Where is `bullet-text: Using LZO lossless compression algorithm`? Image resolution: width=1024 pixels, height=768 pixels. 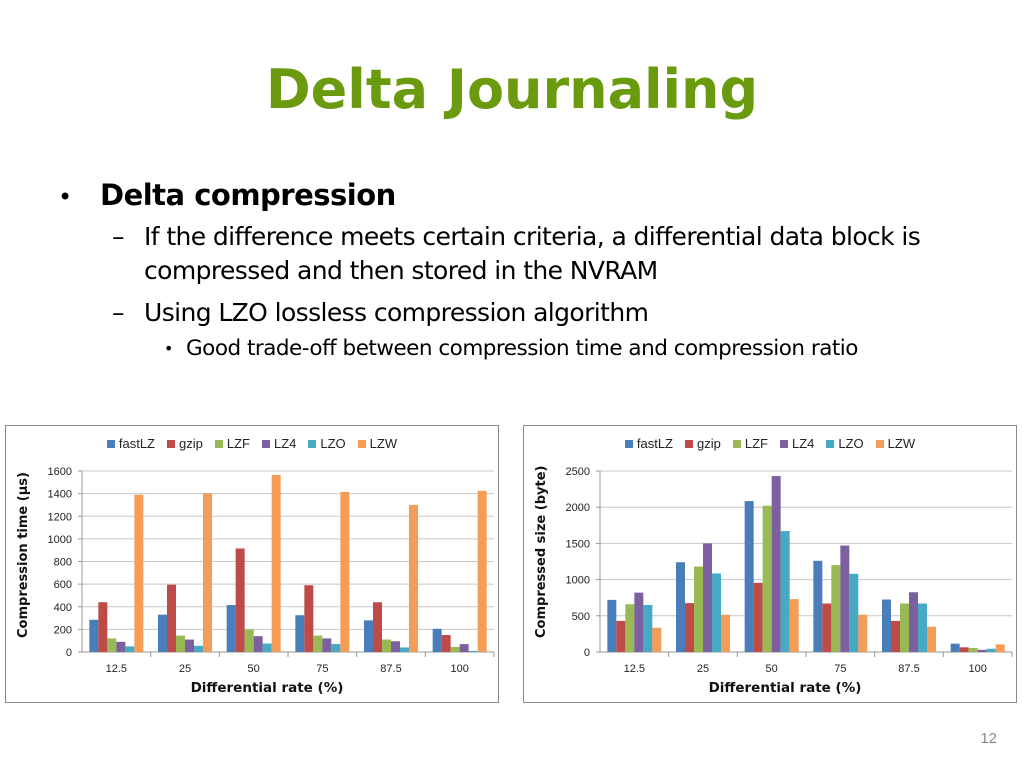
bullet-text: Using LZO lossless compression algorithm is located at coordinates (396, 312).